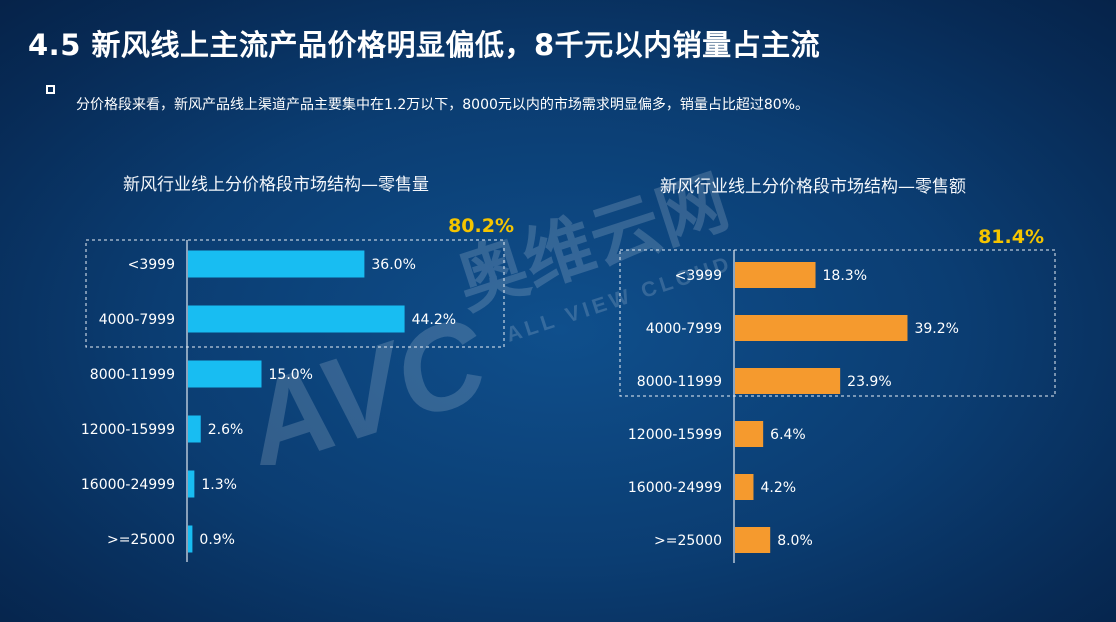 This screenshot has height=622, width=1116. Describe the element at coordinates (813, 187) in the screenshot. I see `right-chart-title: 新风行业线上分价格段市场结构—零售额` at that location.